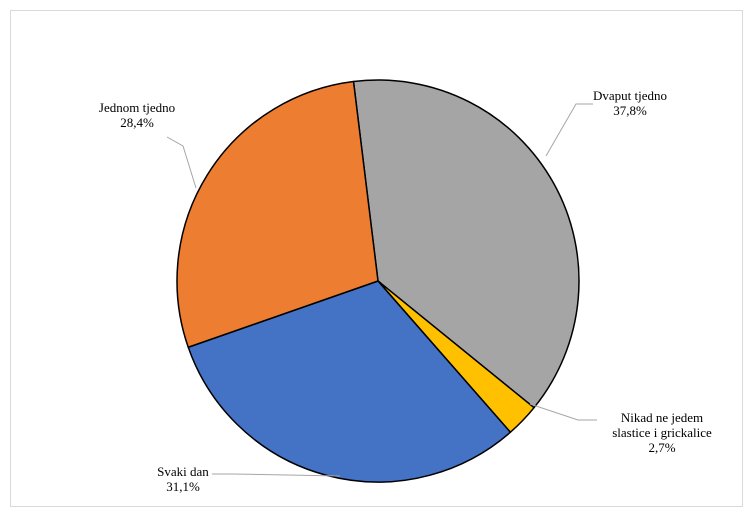 The image size is (756, 515). Describe the element at coordinates (630, 110) in the screenshot. I see `data-label-value: 37,8%` at that location.